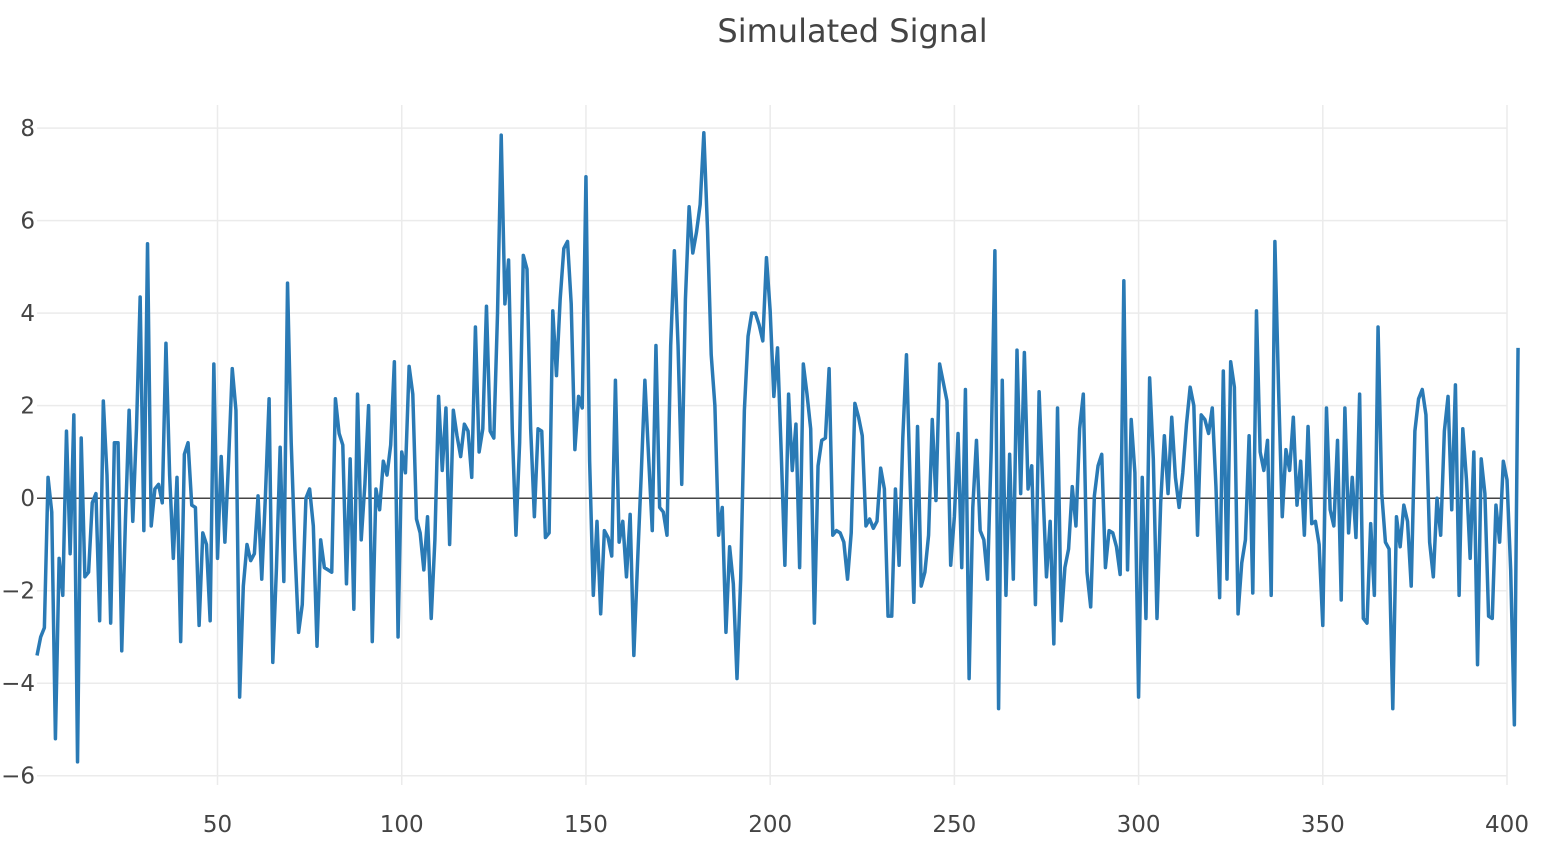  I want to click on x-tick-label: 200, so click(770, 825).